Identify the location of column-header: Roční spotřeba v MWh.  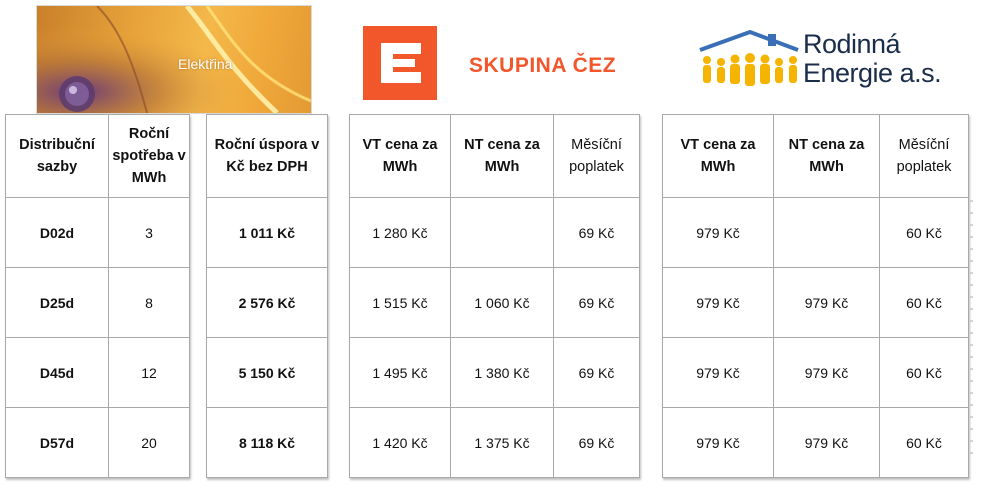
(149, 156).